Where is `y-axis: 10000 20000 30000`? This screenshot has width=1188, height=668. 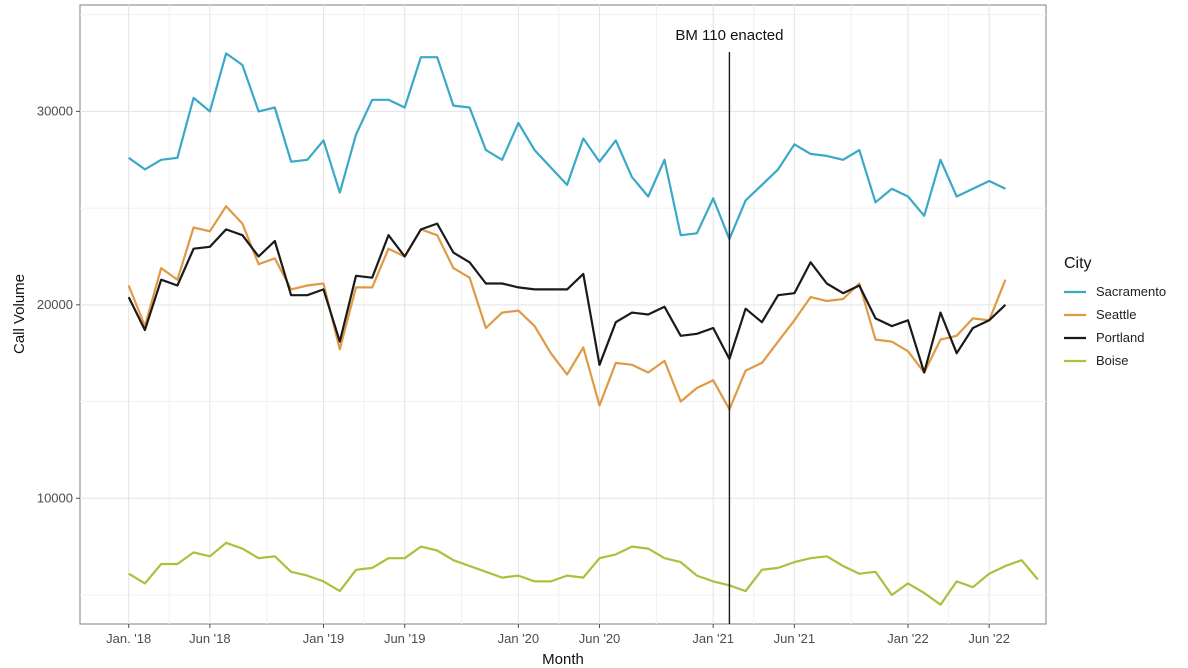
y-axis: 10000 20000 30000 is located at coordinates (58, 304).